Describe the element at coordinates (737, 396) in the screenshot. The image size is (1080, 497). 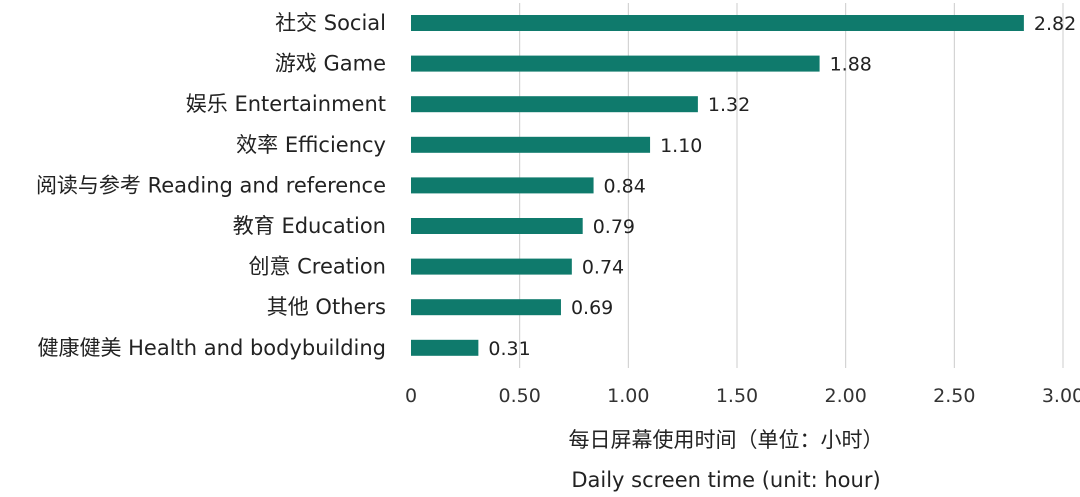
I see `x-tick-label: 1.50` at that location.